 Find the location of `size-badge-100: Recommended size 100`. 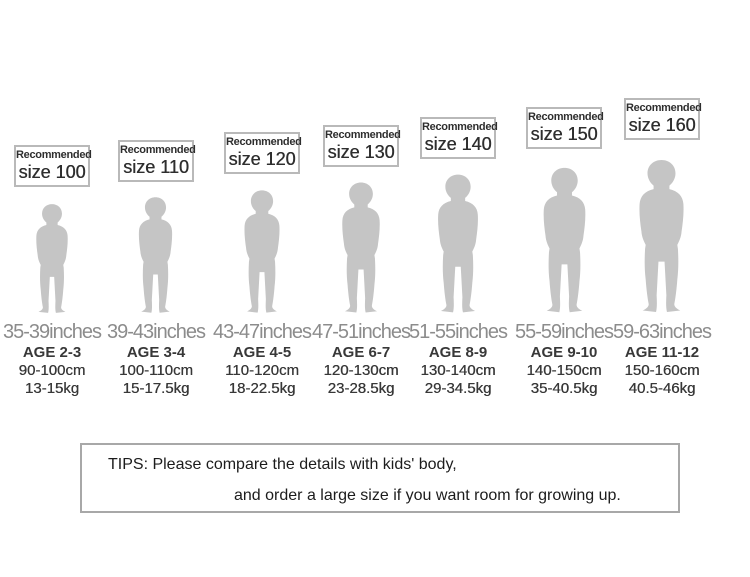

size-badge-100: Recommended size 100 is located at coordinates (53, 166).